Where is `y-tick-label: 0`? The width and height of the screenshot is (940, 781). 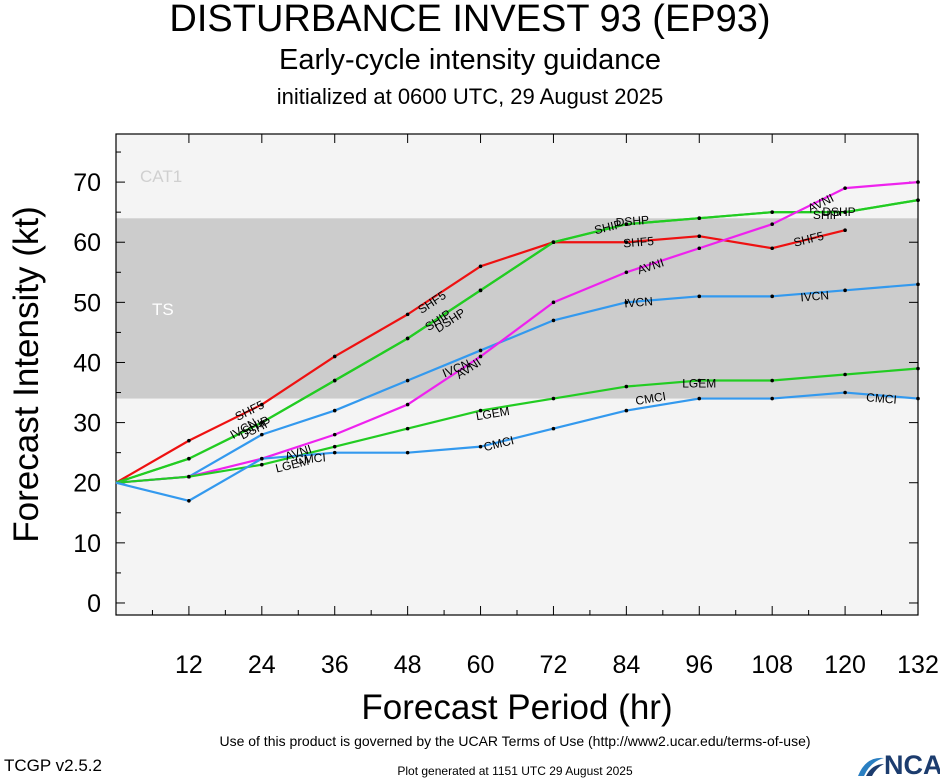 y-tick-label: 0 is located at coordinates (94, 604).